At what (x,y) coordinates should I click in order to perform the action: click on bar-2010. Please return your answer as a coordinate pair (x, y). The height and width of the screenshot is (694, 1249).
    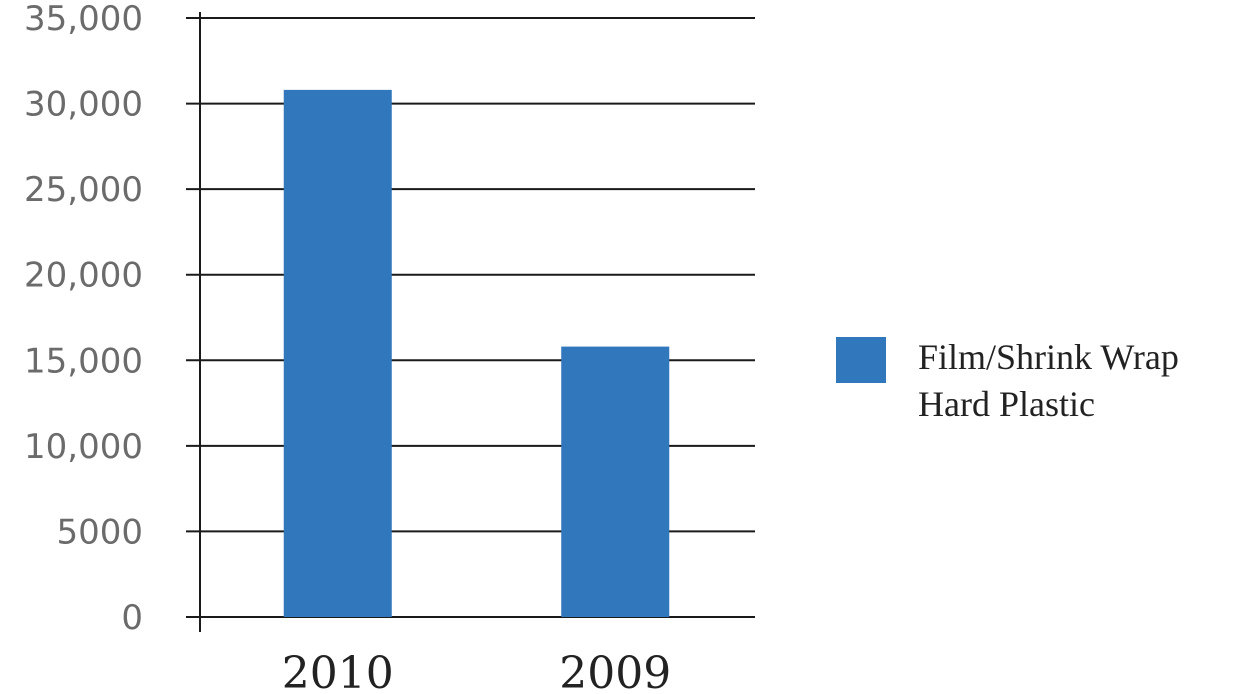
    Looking at the image, I should click on (337, 353).